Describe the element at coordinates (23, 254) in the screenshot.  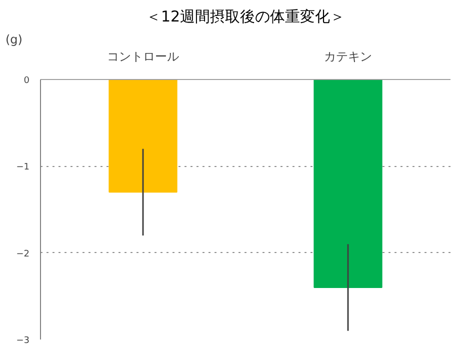
I see `y-tick-label: −2` at that location.